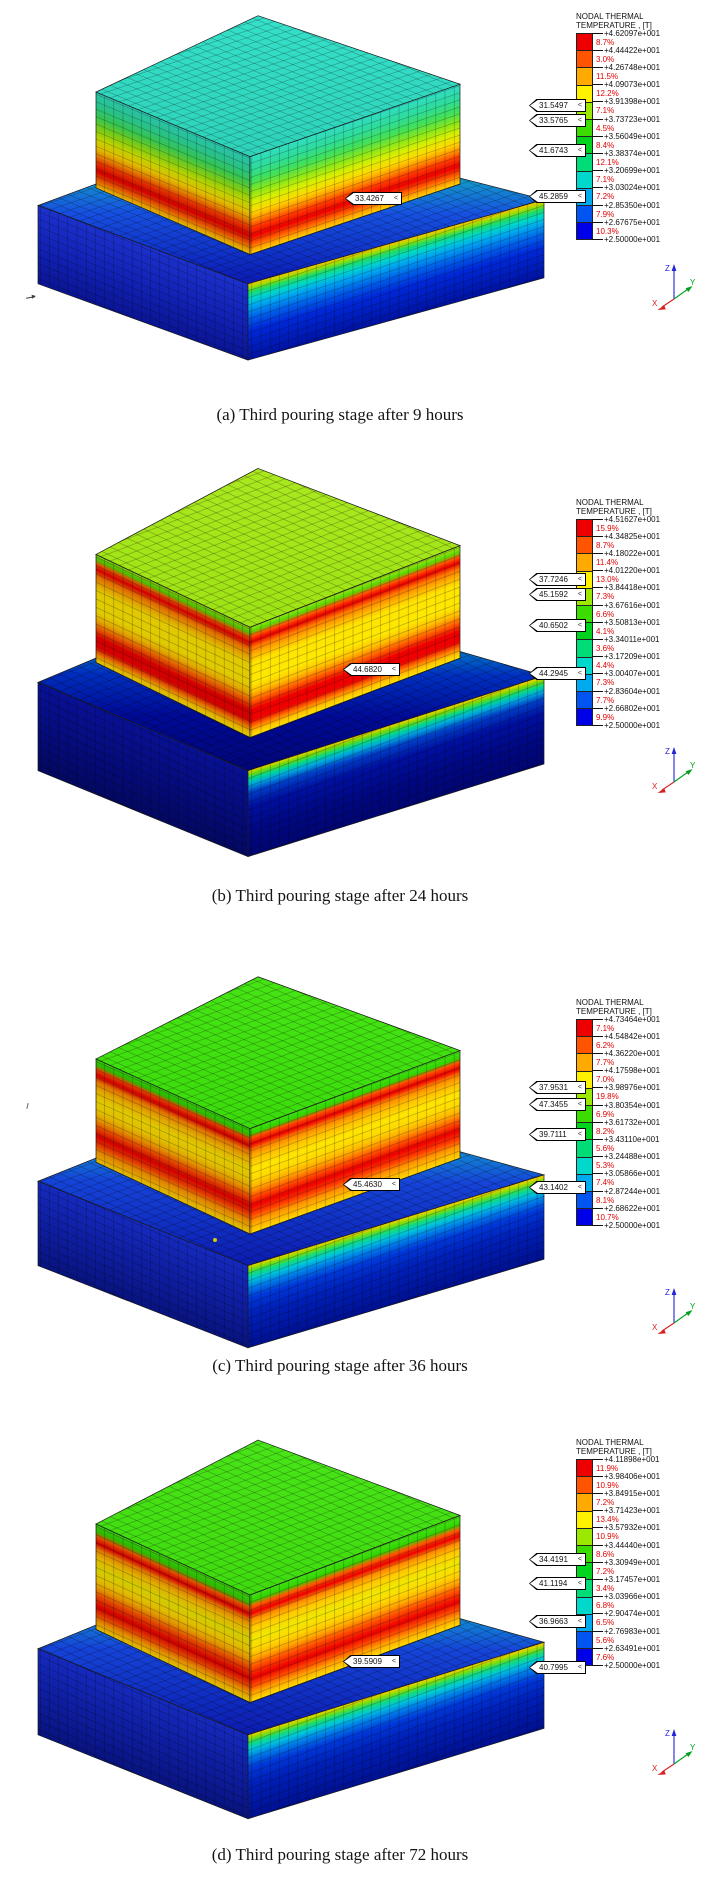 The width and height of the screenshot is (714, 1902). I want to click on legend-tick-value: +3.05866e+001, so click(626, 1173).